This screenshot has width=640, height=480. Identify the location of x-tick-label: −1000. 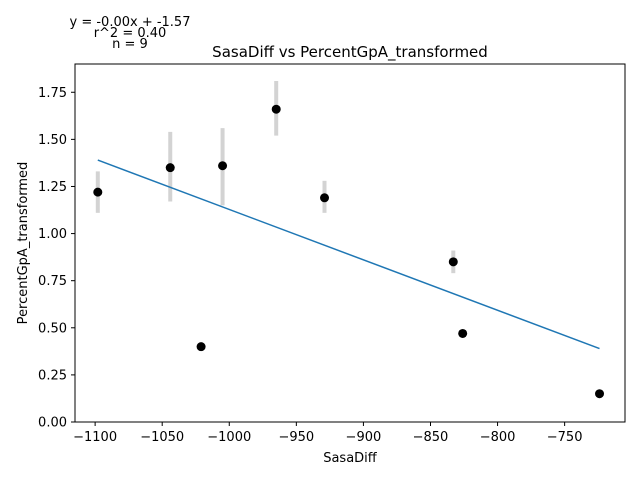
(229, 437).